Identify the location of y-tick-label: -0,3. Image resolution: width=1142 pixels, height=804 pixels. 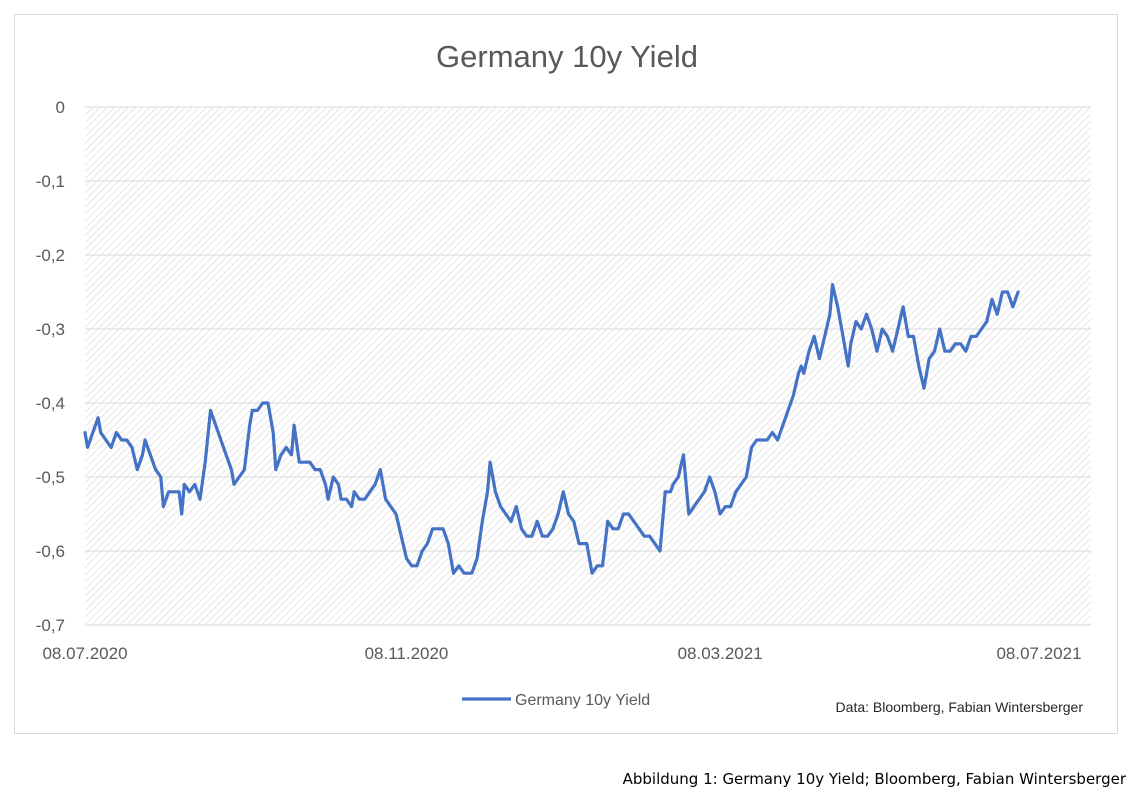
(50, 329).